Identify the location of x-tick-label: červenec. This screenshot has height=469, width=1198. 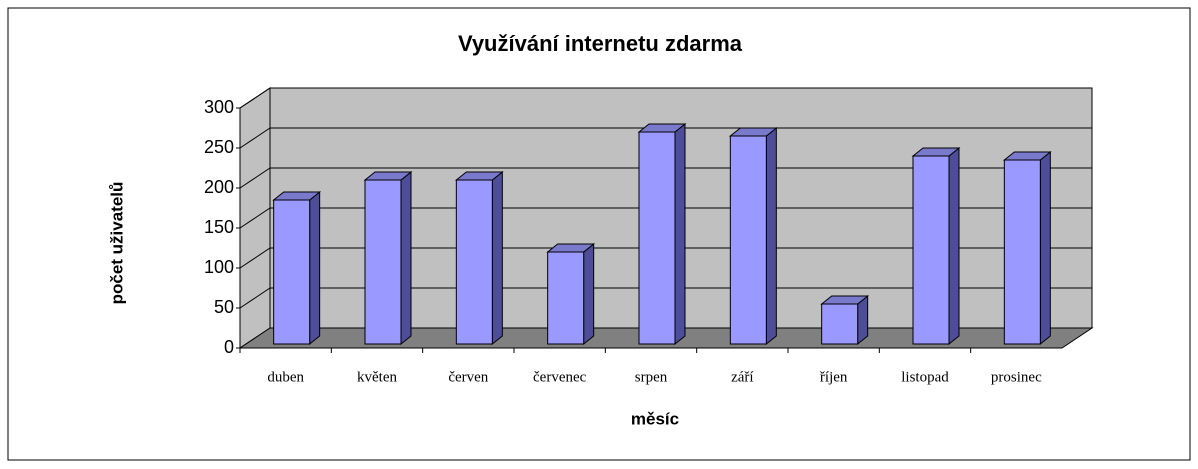
(560, 377).